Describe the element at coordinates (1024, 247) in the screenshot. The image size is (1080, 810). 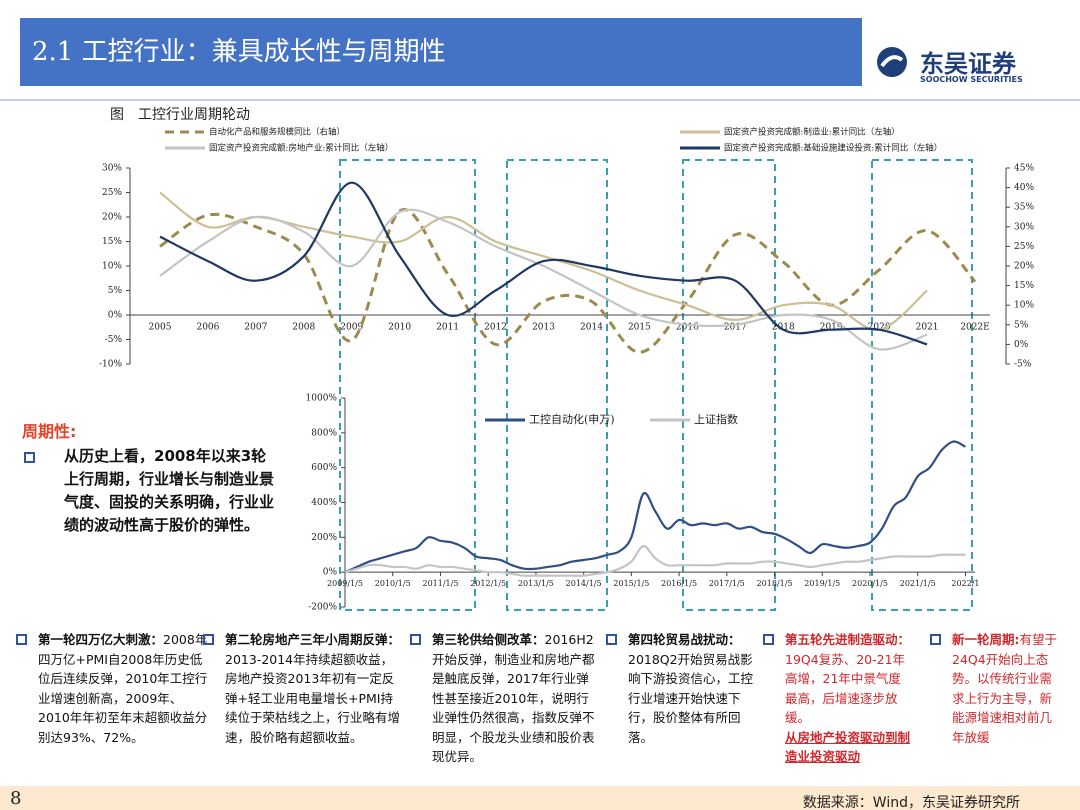
I see `y2-tick-label: 25%` at that location.